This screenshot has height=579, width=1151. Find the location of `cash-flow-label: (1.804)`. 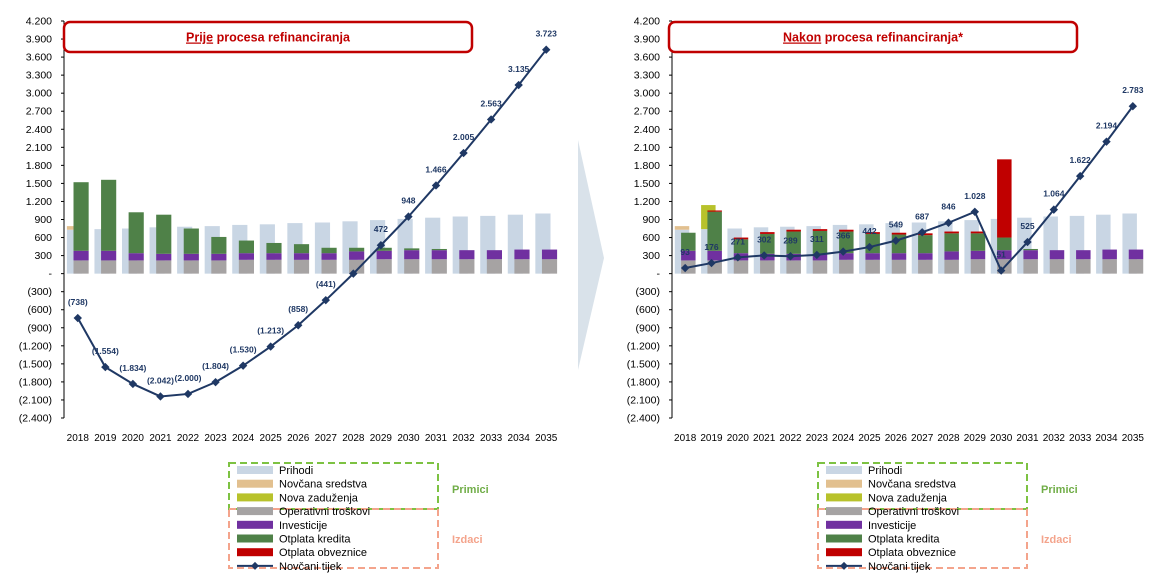

cash-flow-label: (1.804) is located at coordinates (215, 366).